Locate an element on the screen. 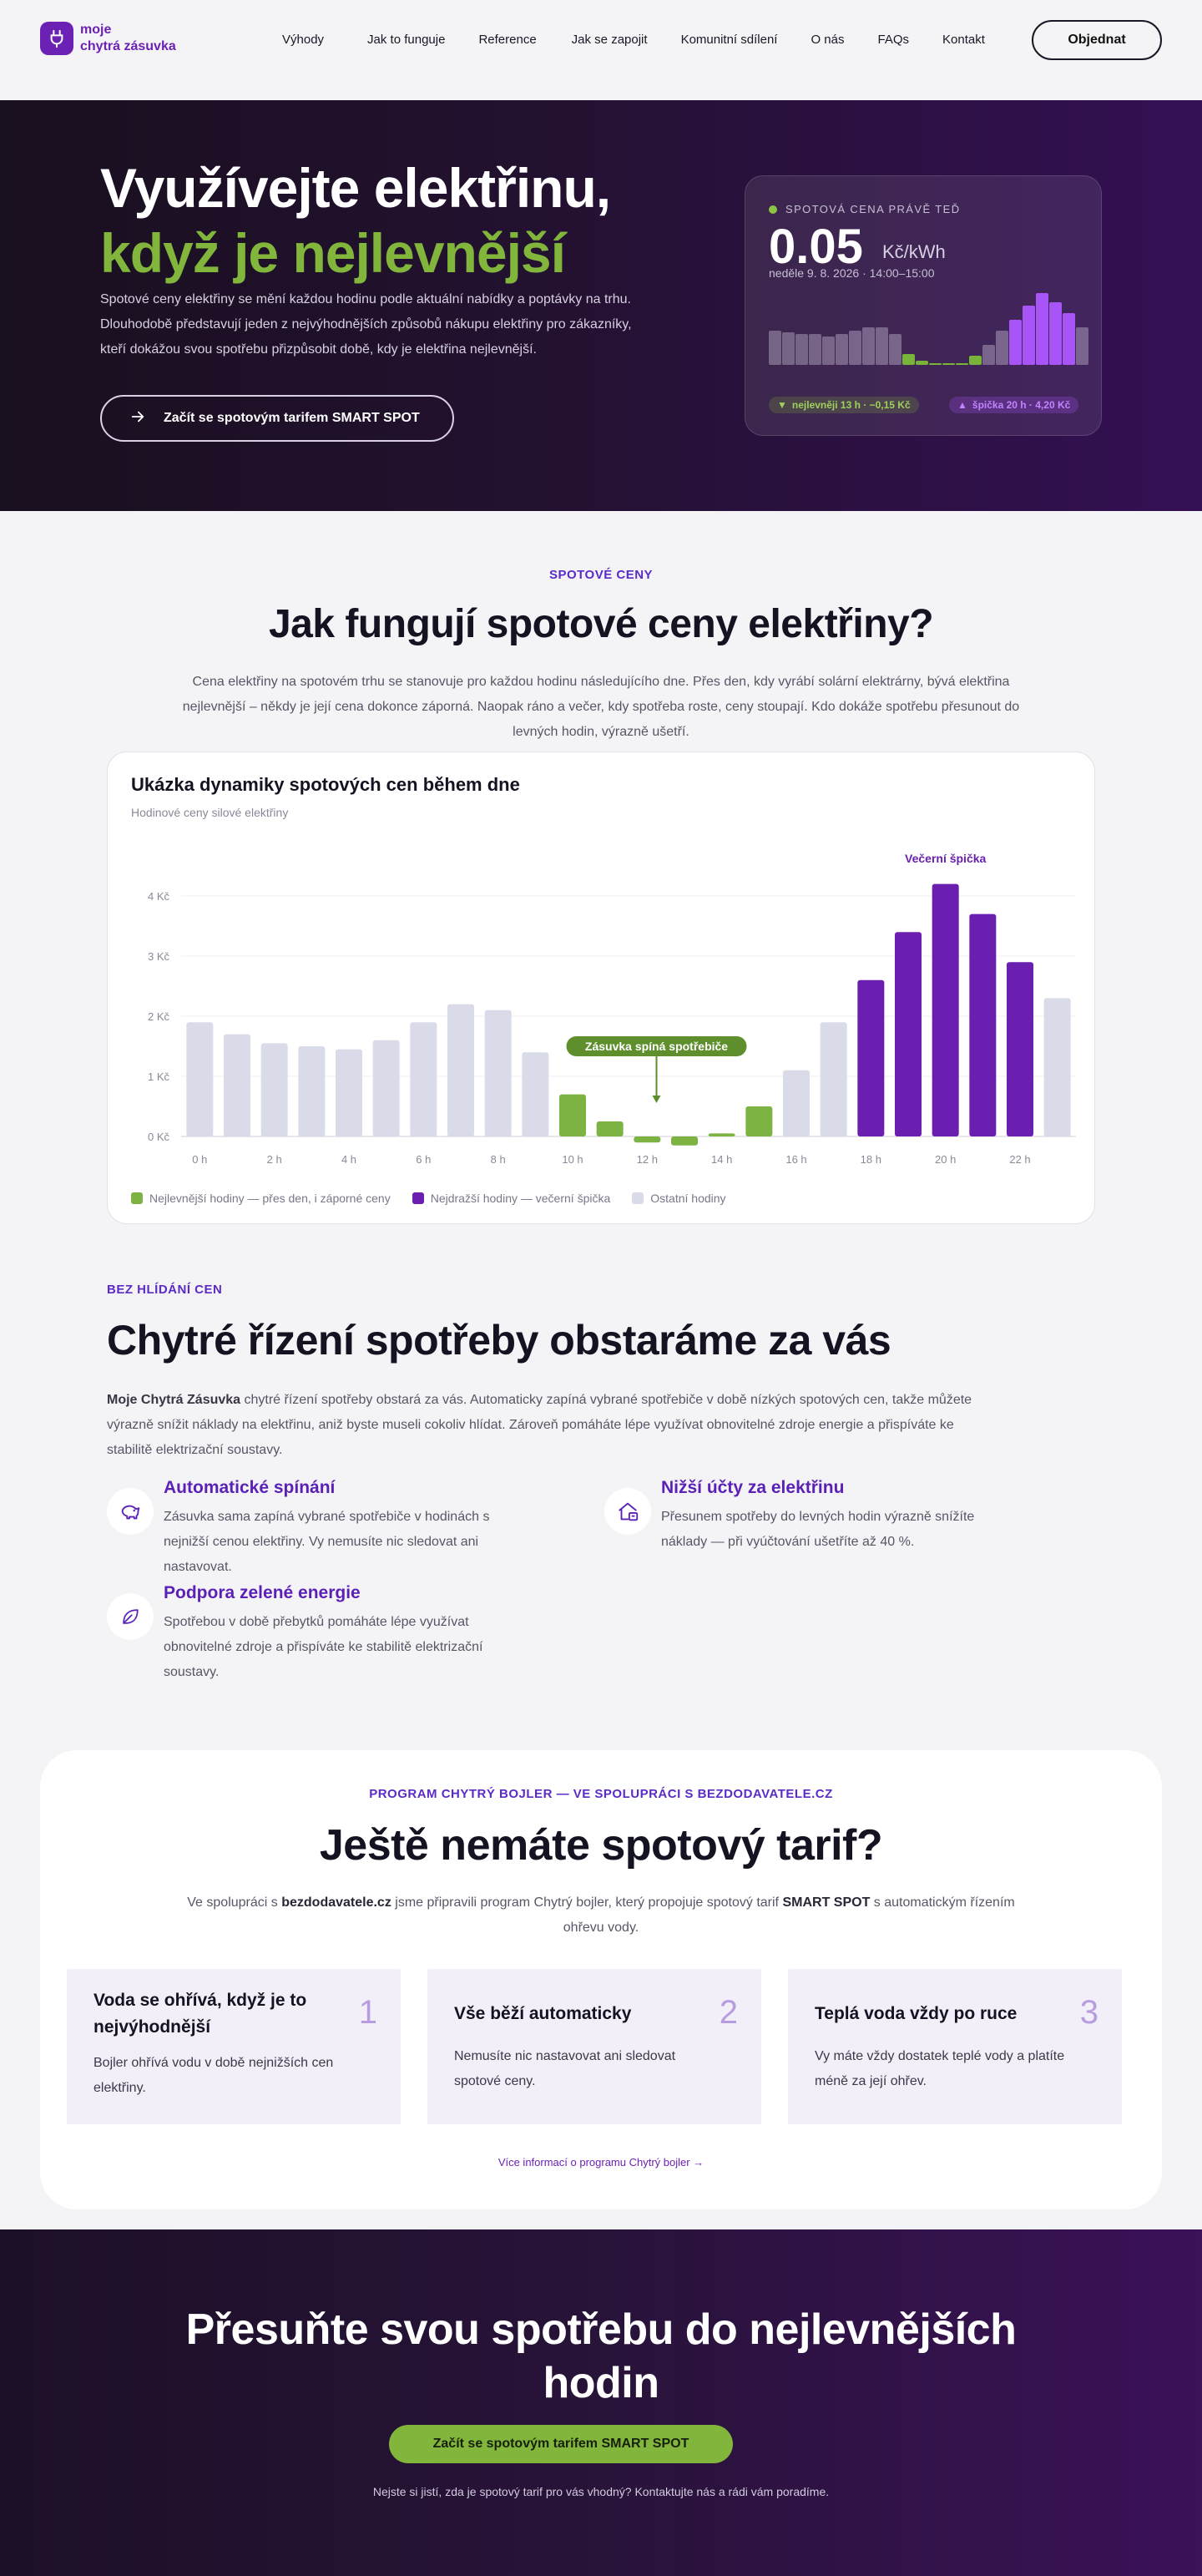 Image resolution: width=1202 pixels, height=2576 pixels. boiler-card-title: Teplá voda vždy po ruce is located at coordinates (917, 2013).